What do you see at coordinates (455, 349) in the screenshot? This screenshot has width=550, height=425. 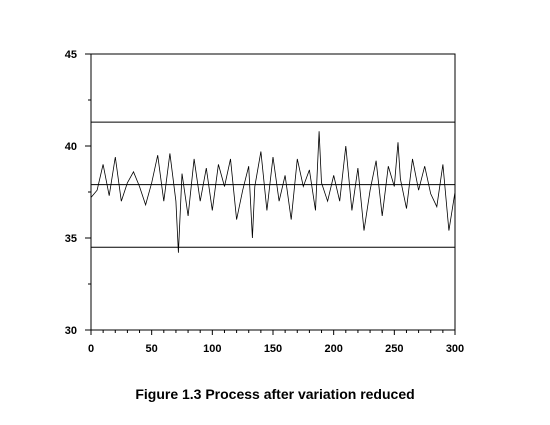 I see `x-tick-label: 300` at bounding box center [455, 349].